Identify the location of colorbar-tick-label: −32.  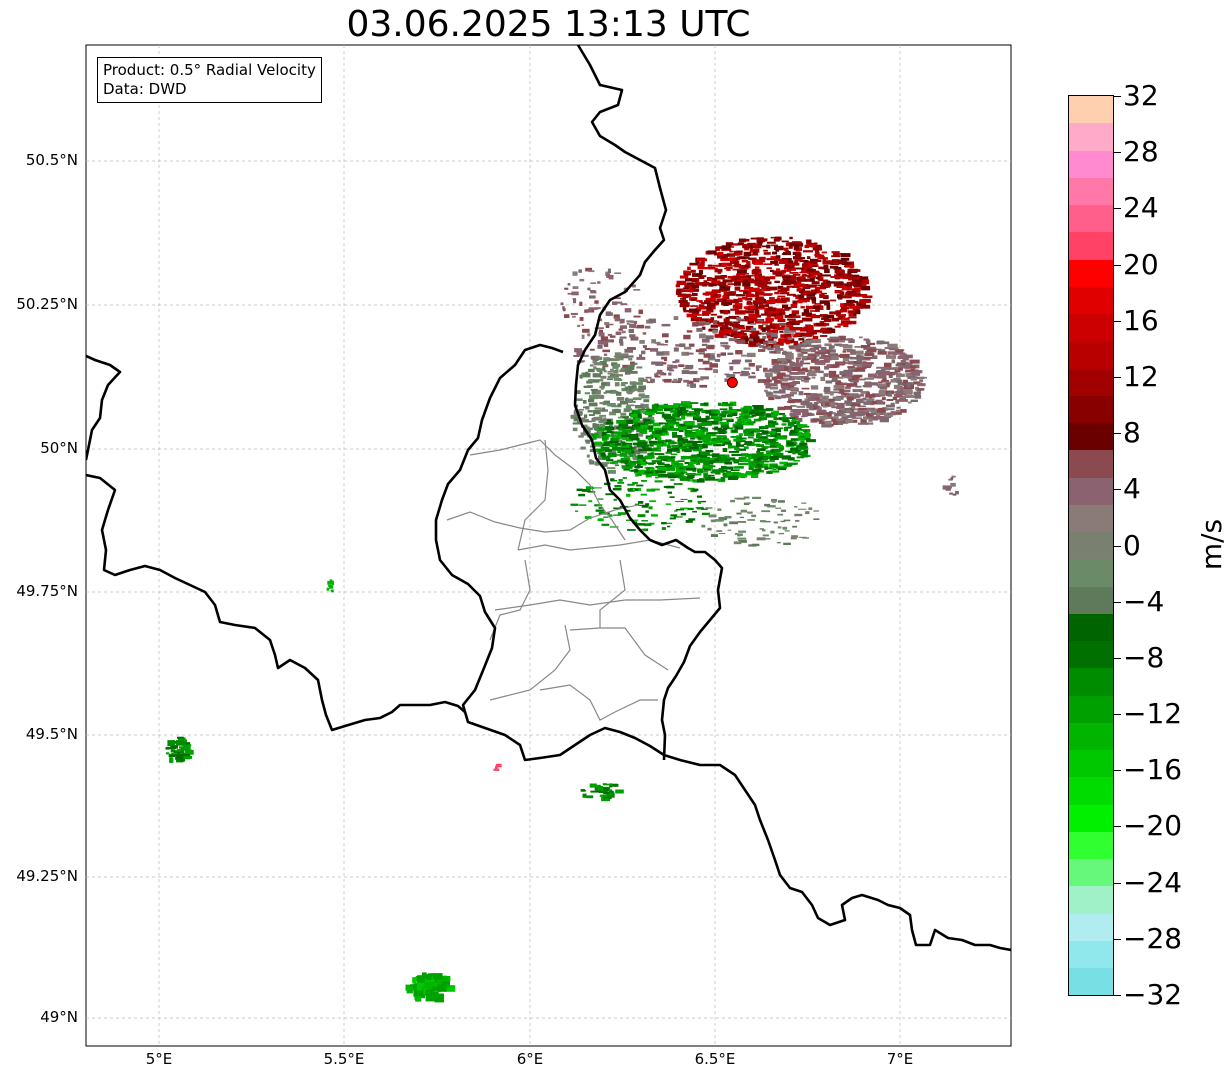
(1153, 994).